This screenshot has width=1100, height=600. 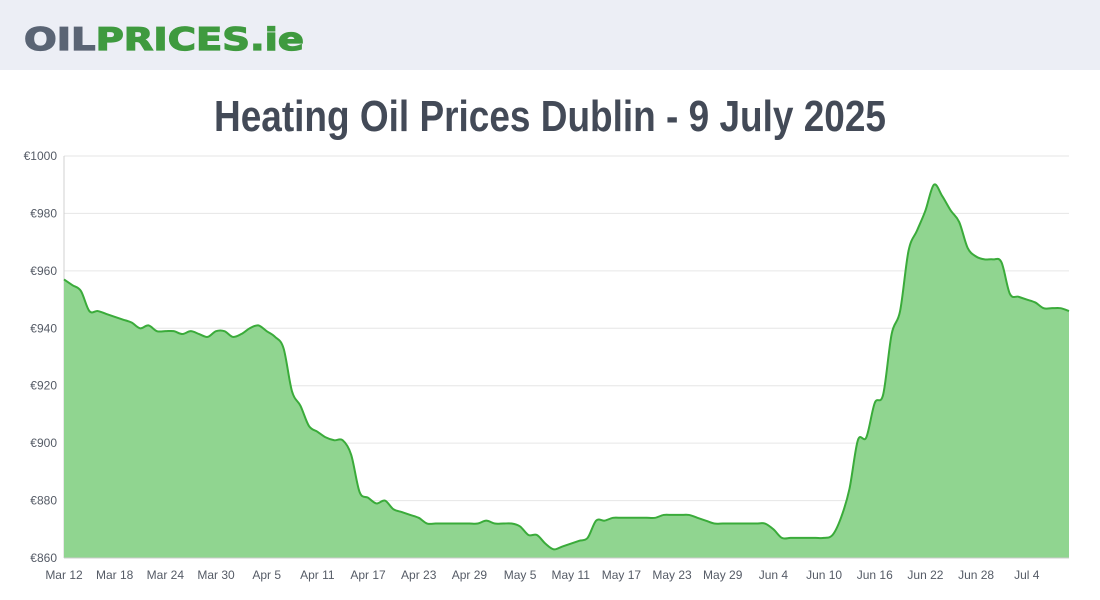 What do you see at coordinates (166, 575) in the screenshot?
I see `x-tick-label: Mar 24` at bounding box center [166, 575].